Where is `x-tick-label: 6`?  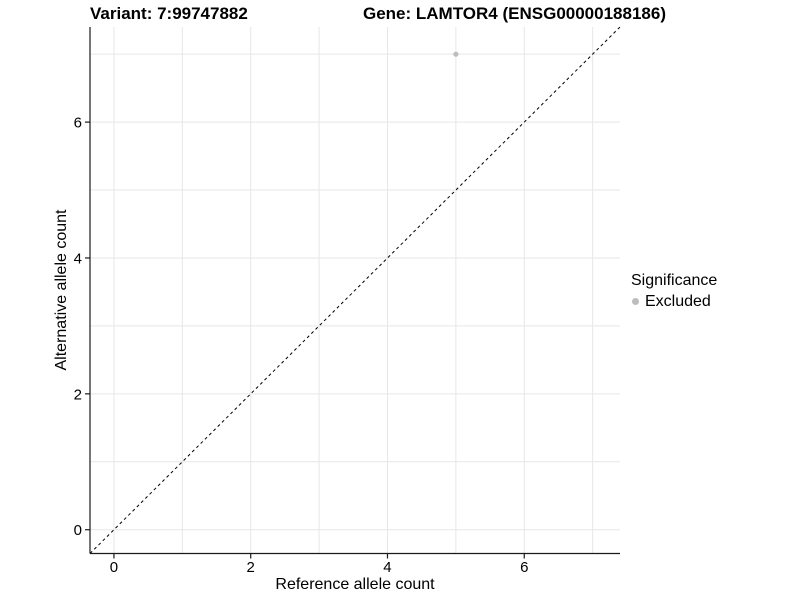
x-tick-label: 6 is located at coordinates (524, 567).